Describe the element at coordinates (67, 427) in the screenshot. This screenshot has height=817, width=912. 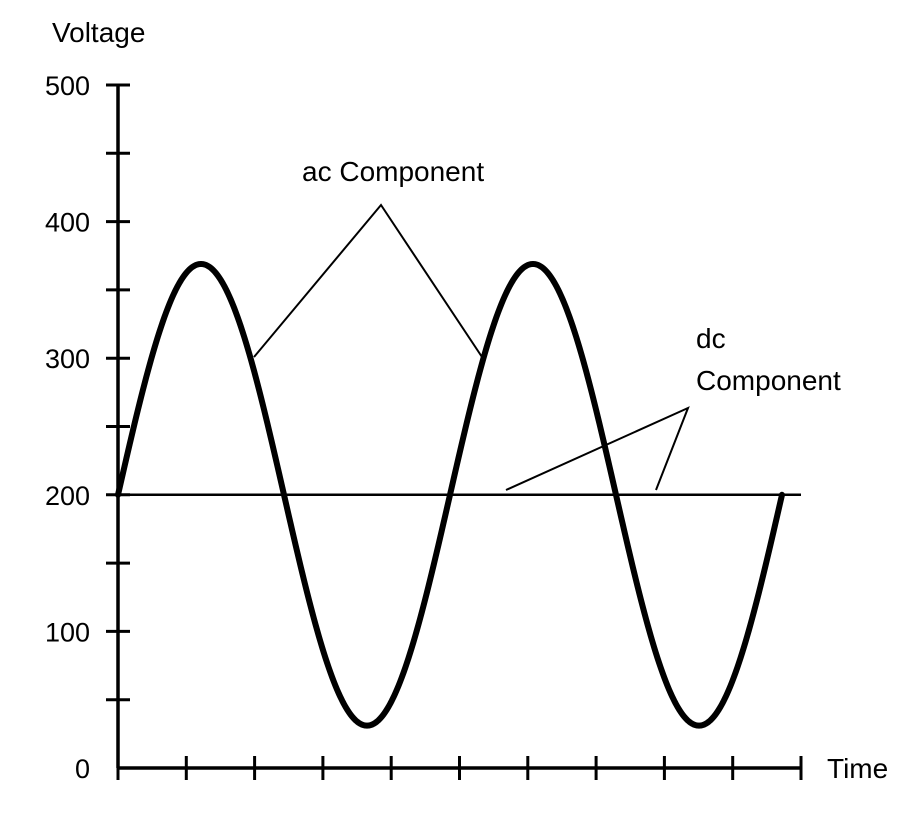
I see `y-tick-labels: 0 100 200 300 400 500` at that location.